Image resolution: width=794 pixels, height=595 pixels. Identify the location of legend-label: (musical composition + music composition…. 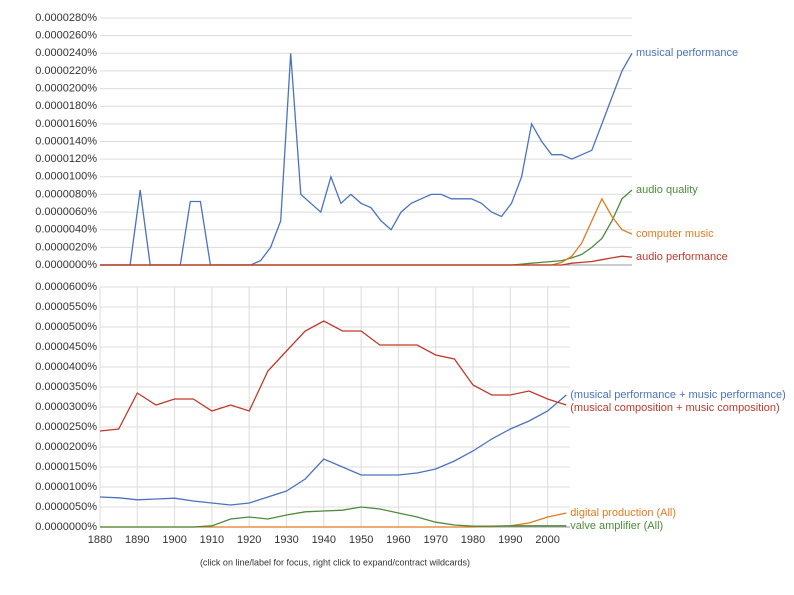
(674, 408).